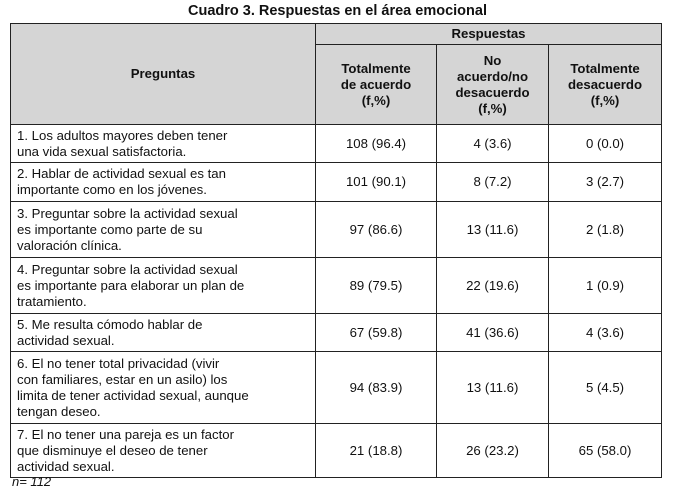 The image size is (675, 492). Describe the element at coordinates (376, 84) in the screenshot. I see `header-totalmente-de-acuerdo: Totalmente de acuerdo (f,%)` at that location.